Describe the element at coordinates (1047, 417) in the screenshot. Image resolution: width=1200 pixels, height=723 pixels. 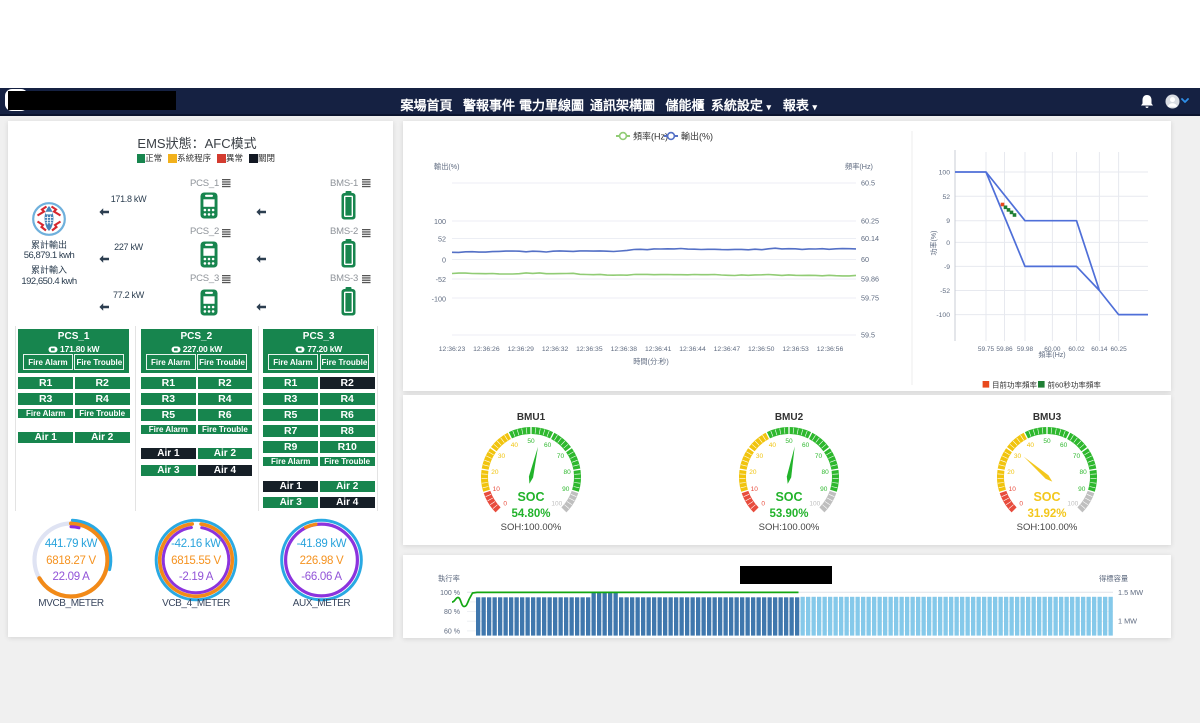
I see `svg-text: BMU3` at that location.